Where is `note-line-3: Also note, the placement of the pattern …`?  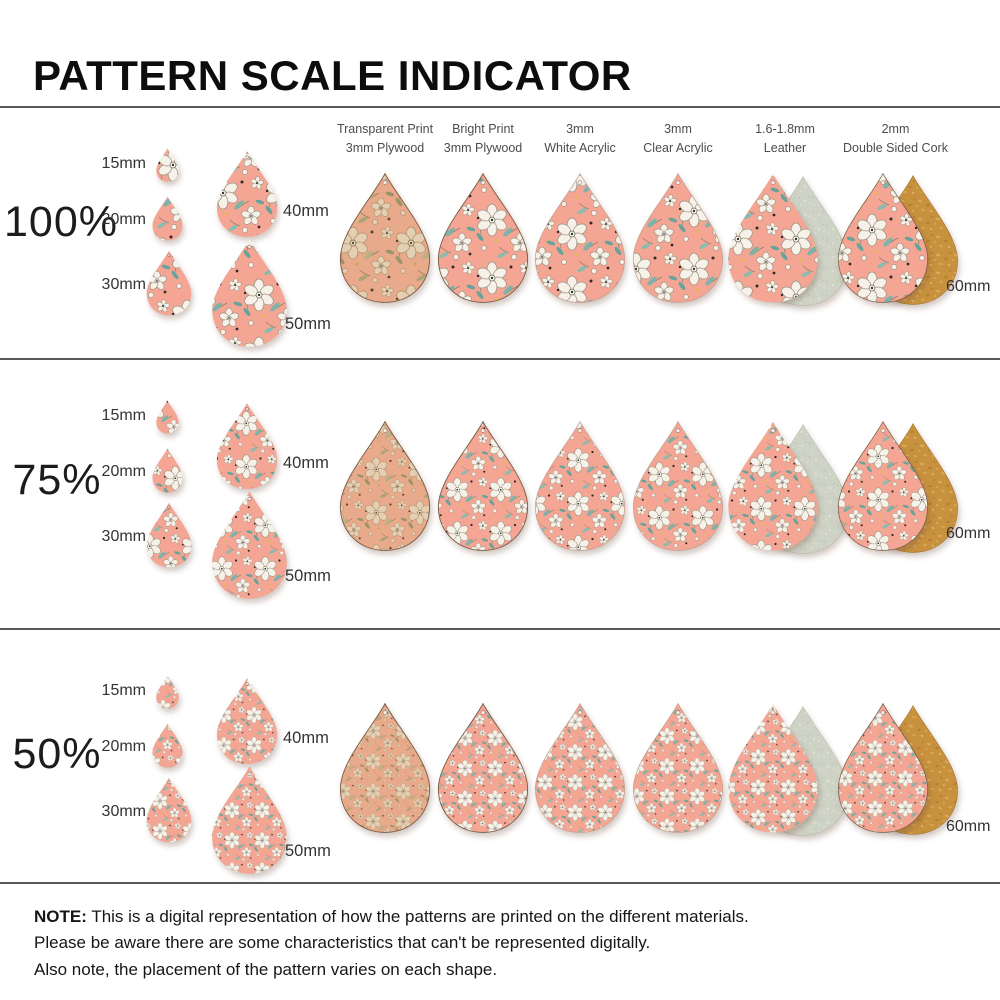 note-line-3: Also note, the placement of the pattern … is located at coordinates (266, 969).